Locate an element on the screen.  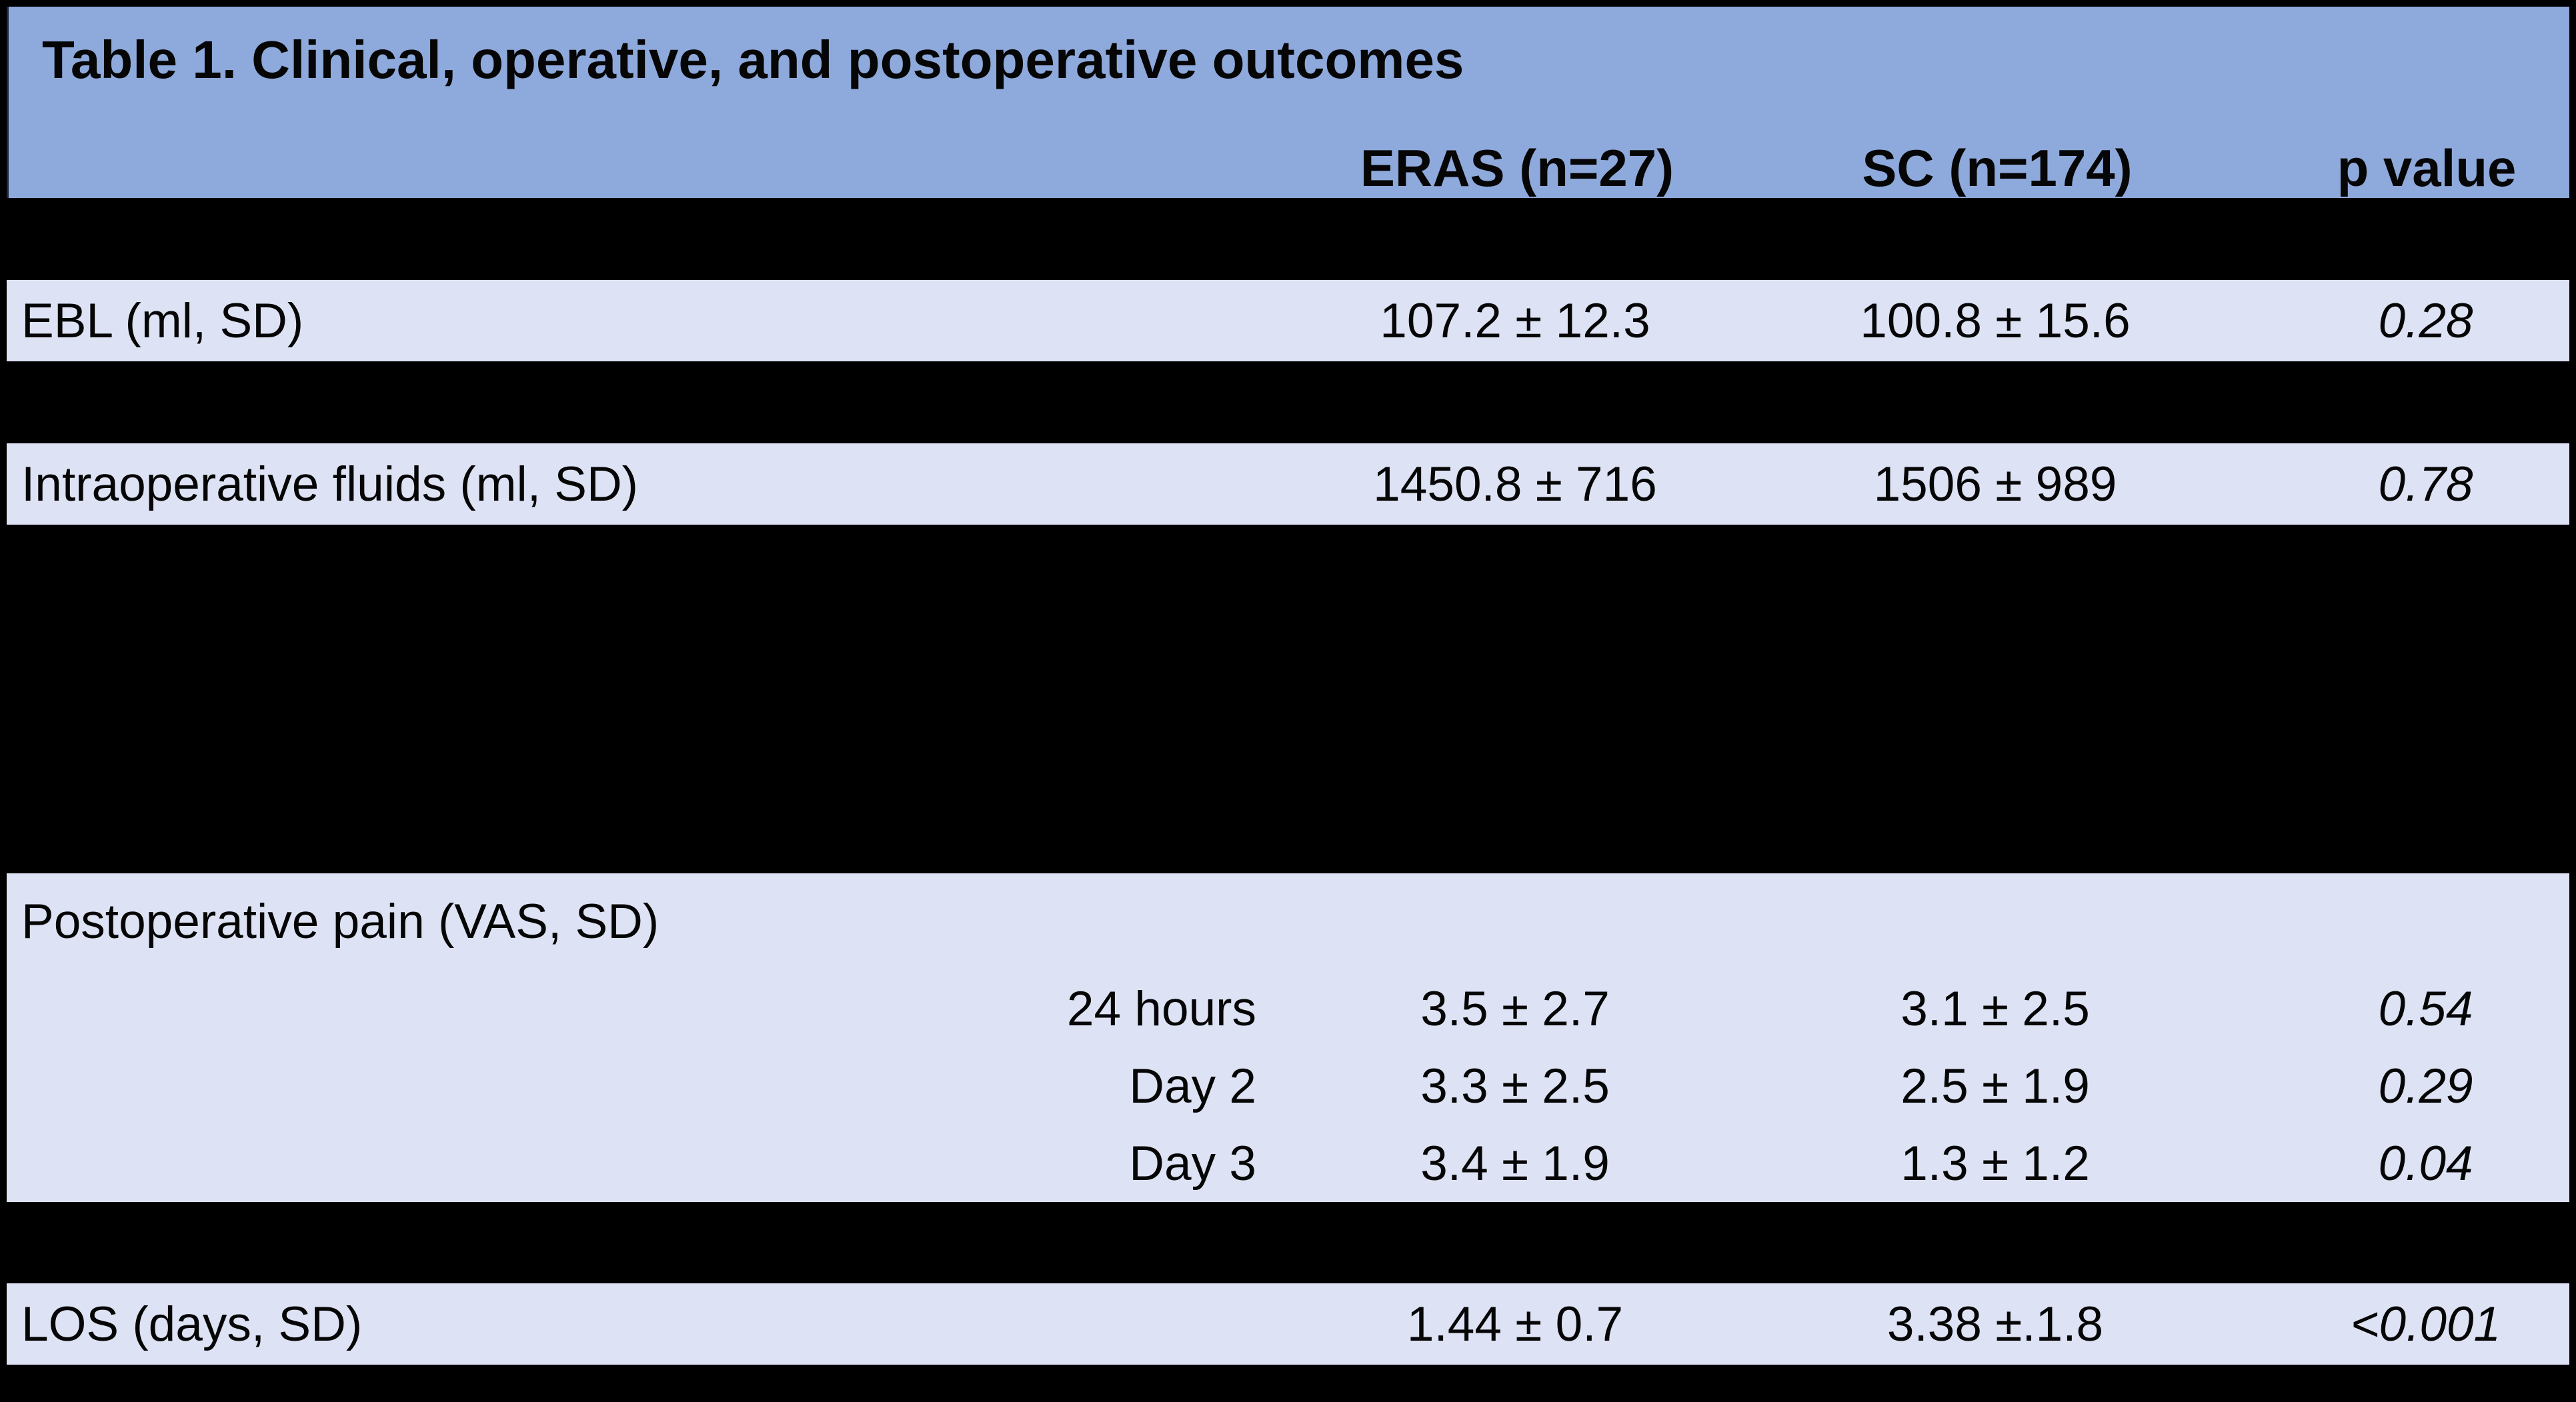
p-value: 0.28 is located at coordinates (2425, 320).